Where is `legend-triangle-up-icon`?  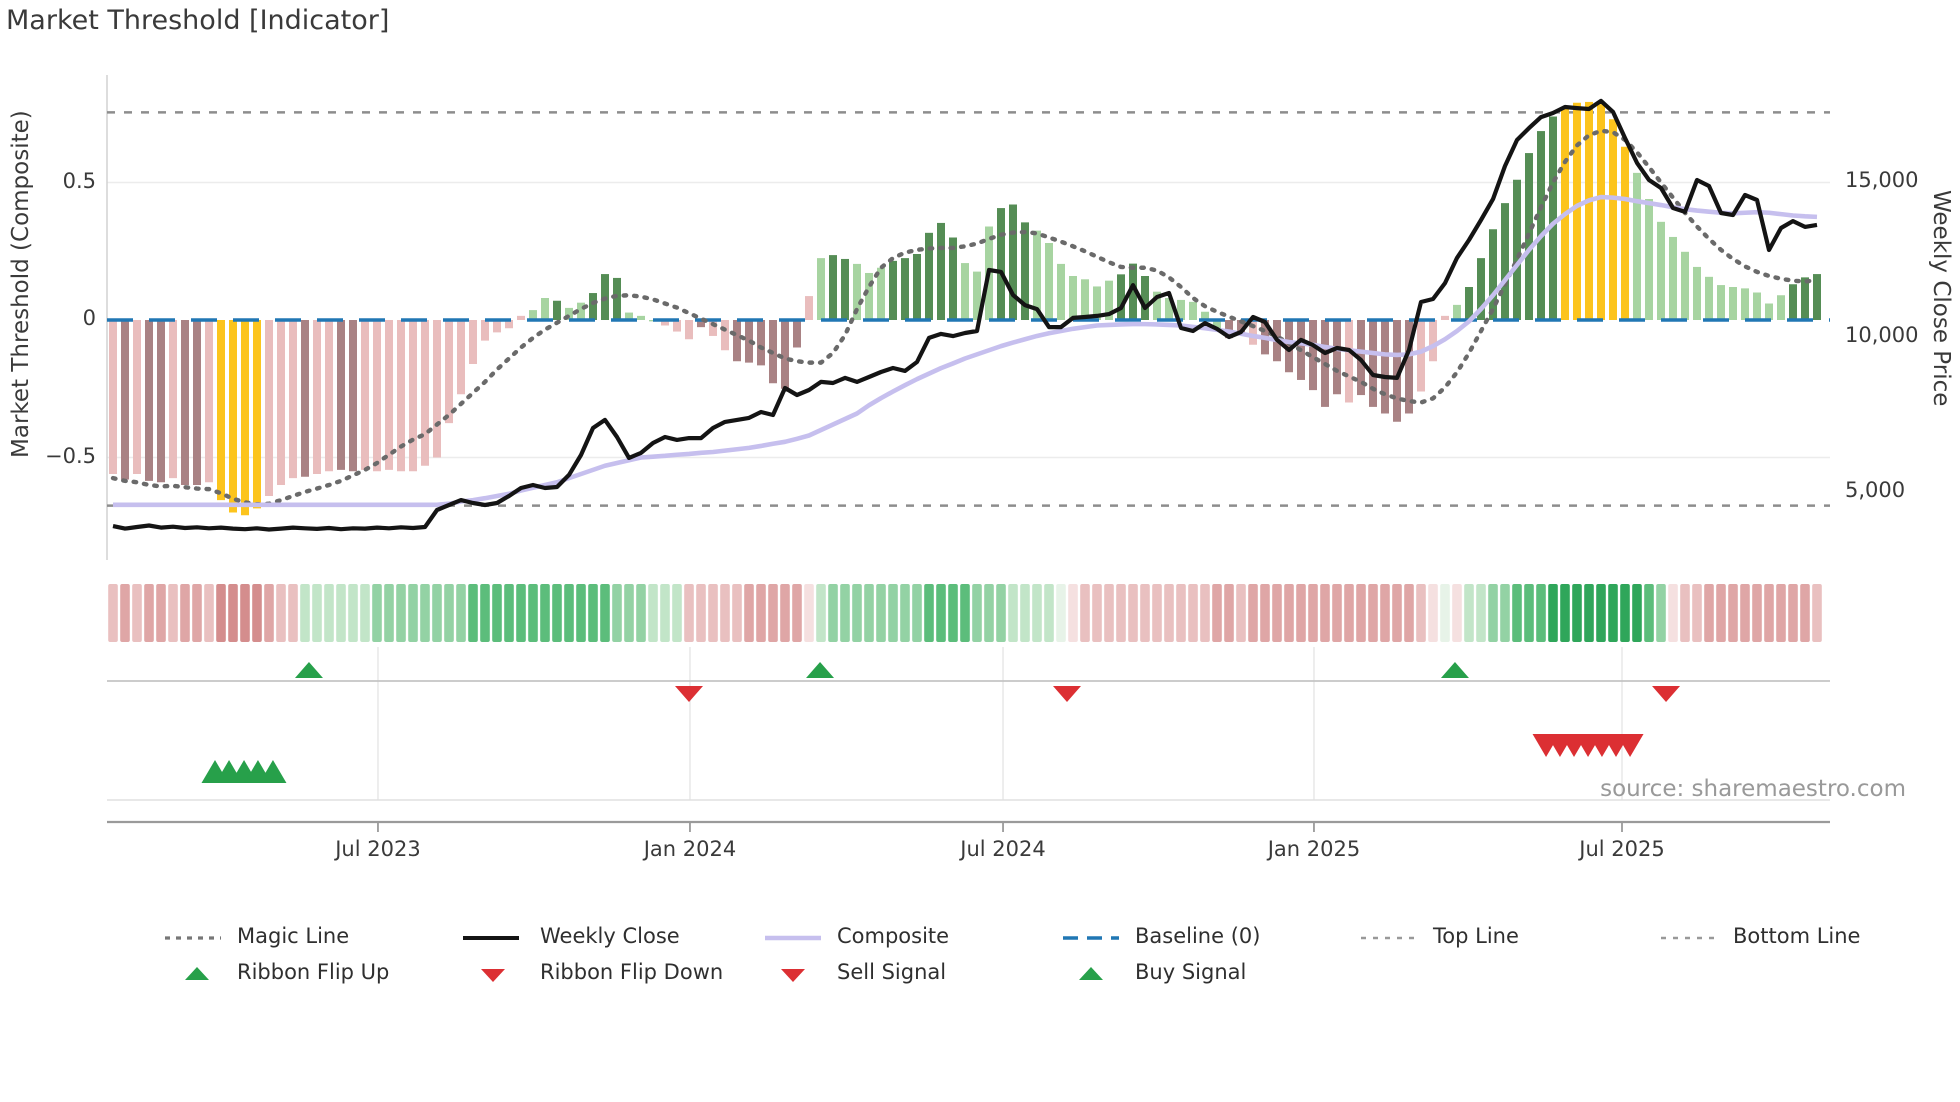 legend-triangle-up-icon is located at coordinates (197, 976).